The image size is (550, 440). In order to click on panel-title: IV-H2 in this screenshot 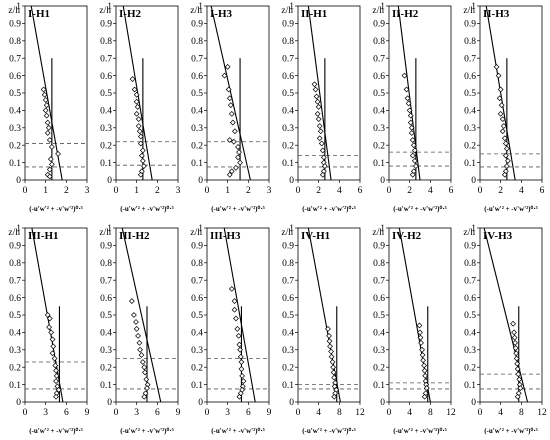, I will do `click(407, 236)`.